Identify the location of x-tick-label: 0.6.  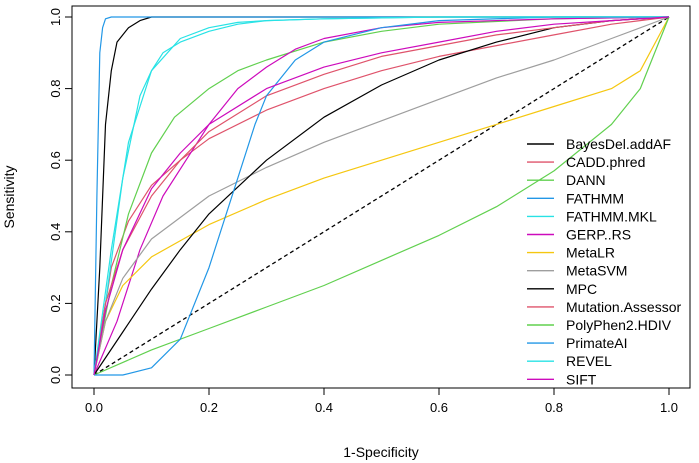
(439, 407).